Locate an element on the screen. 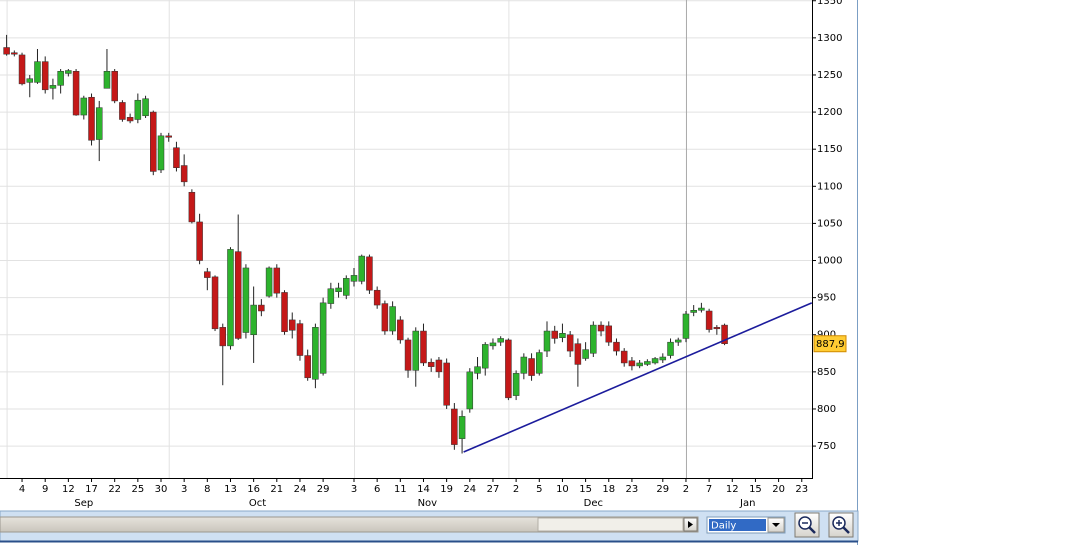  interval-label: Daily is located at coordinates (723, 526).